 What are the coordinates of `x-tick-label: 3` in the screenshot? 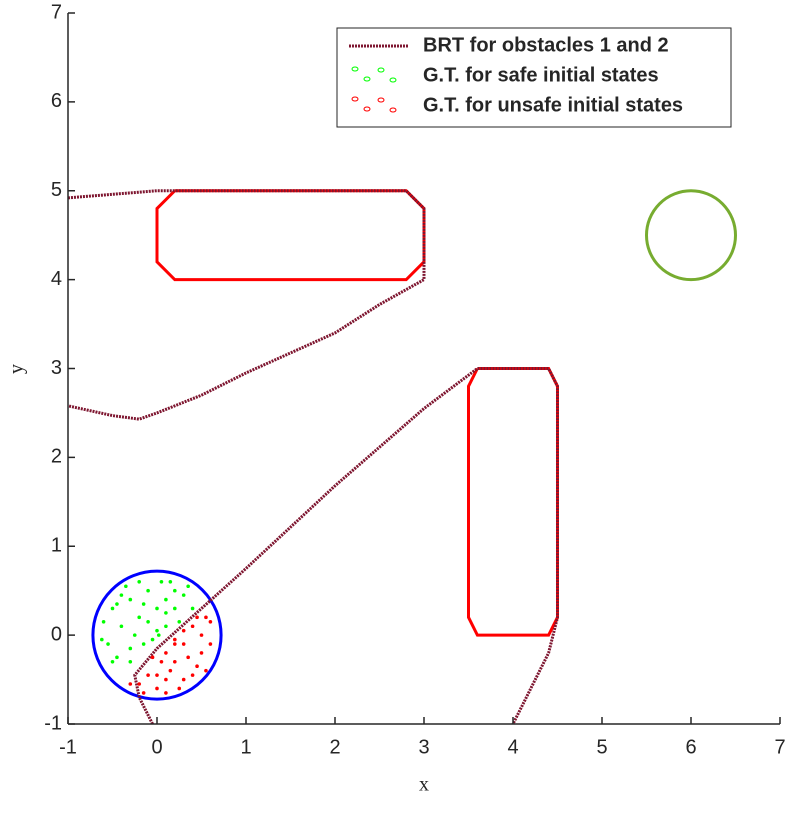 It's located at (423, 747).